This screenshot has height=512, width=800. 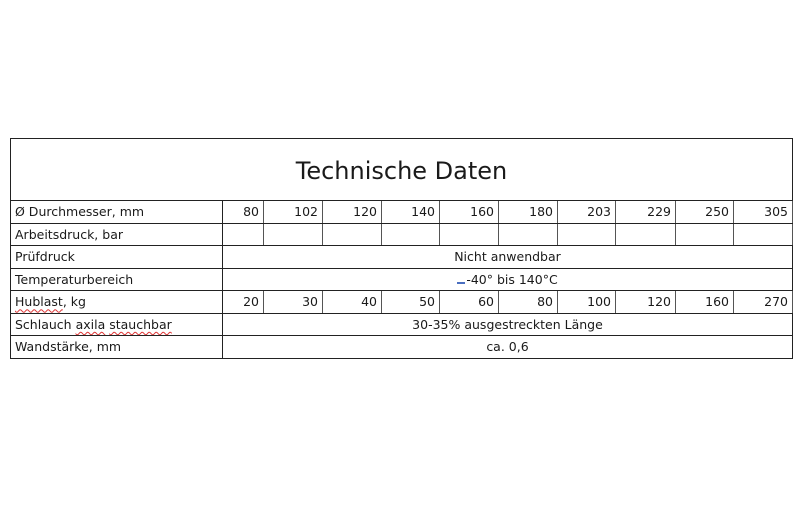 What do you see at coordinates (461, 279) in the screenshot?
I see `edit-marker-icon` at bounding box center [461, 279].